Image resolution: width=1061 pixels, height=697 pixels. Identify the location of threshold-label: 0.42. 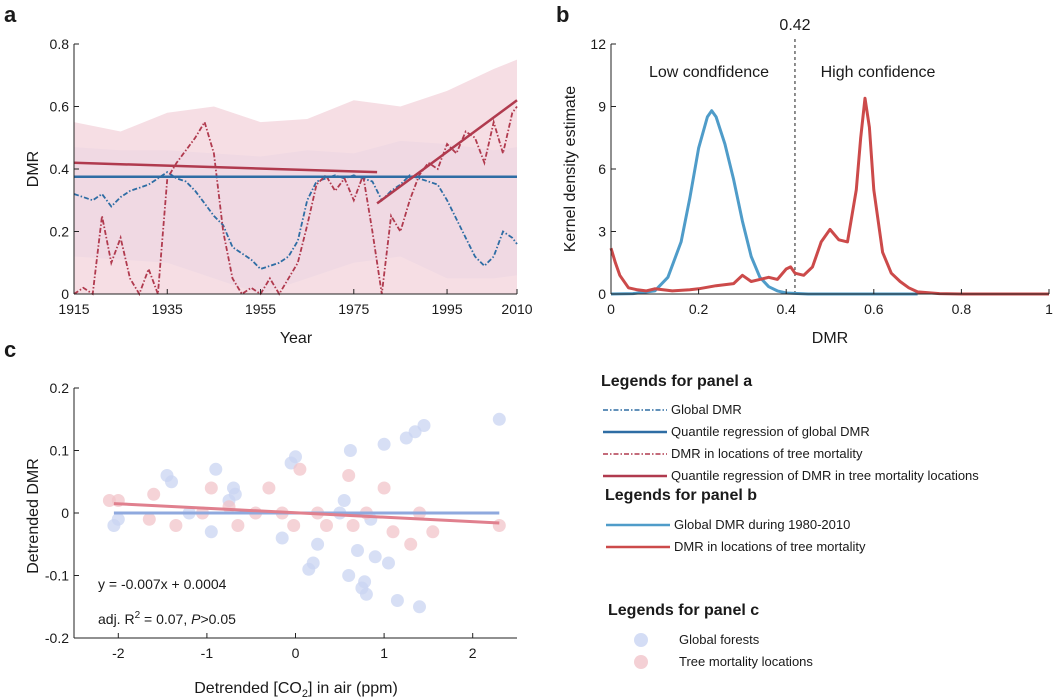
(794, 25).